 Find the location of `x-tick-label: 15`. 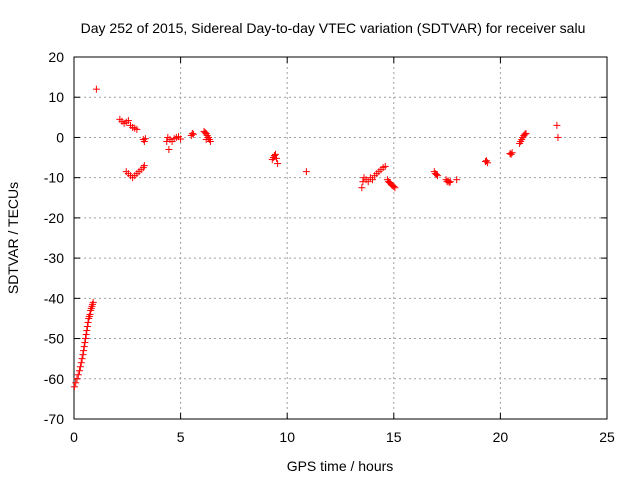

x-tick-label: 15 is located at coordinates (394, 437).